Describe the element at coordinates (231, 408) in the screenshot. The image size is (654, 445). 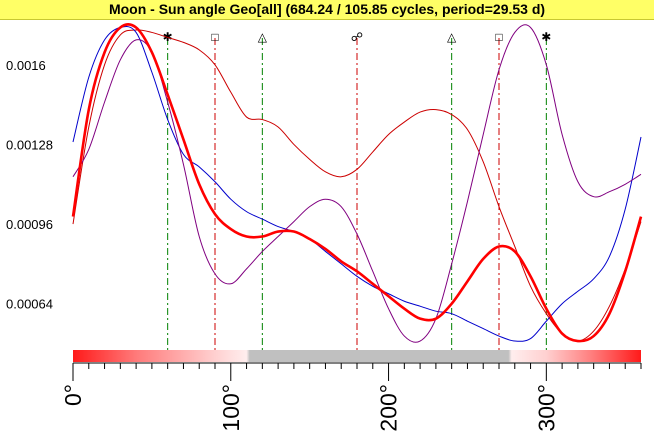
I see `x-tick-label: 100°` at that location.